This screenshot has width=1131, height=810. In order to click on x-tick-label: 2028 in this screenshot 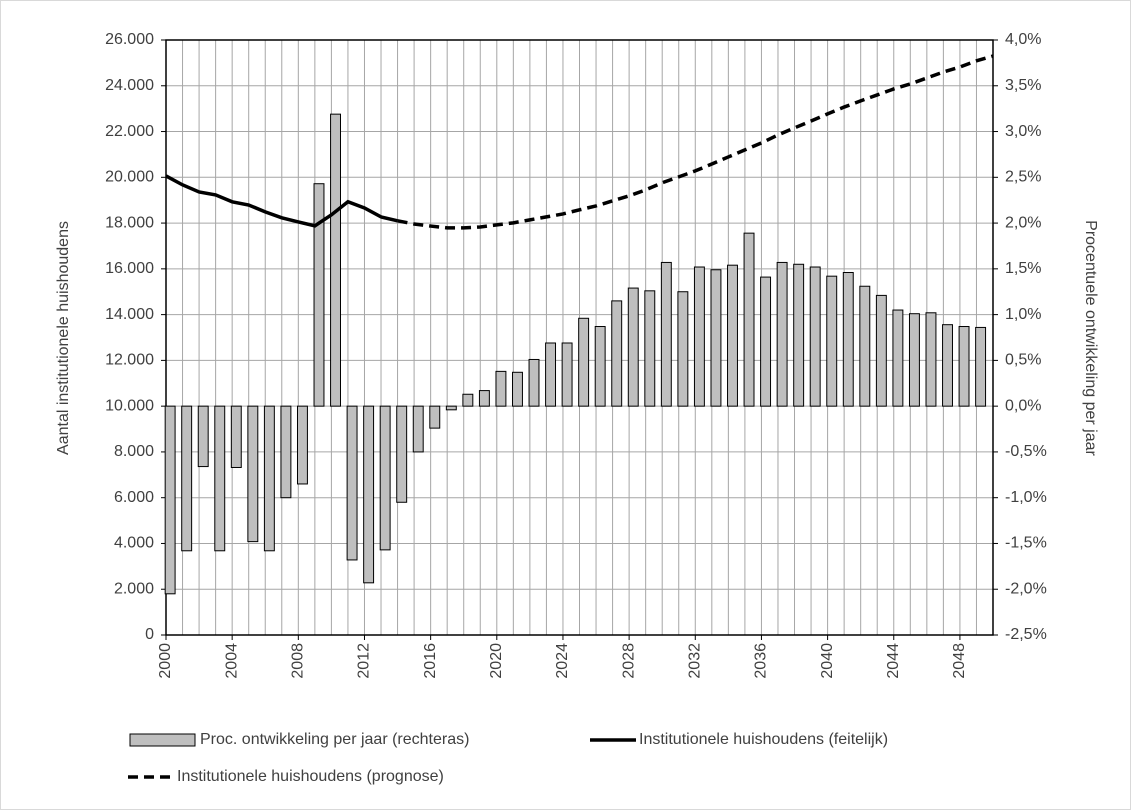, I will do `click(628, 661)`.